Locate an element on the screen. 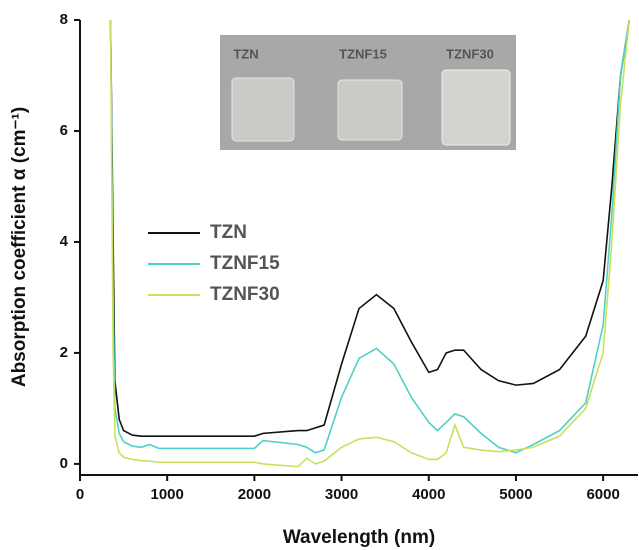 The image size is (639, 550). legend-label: TZNF15 is located at coordinates (245, 263).